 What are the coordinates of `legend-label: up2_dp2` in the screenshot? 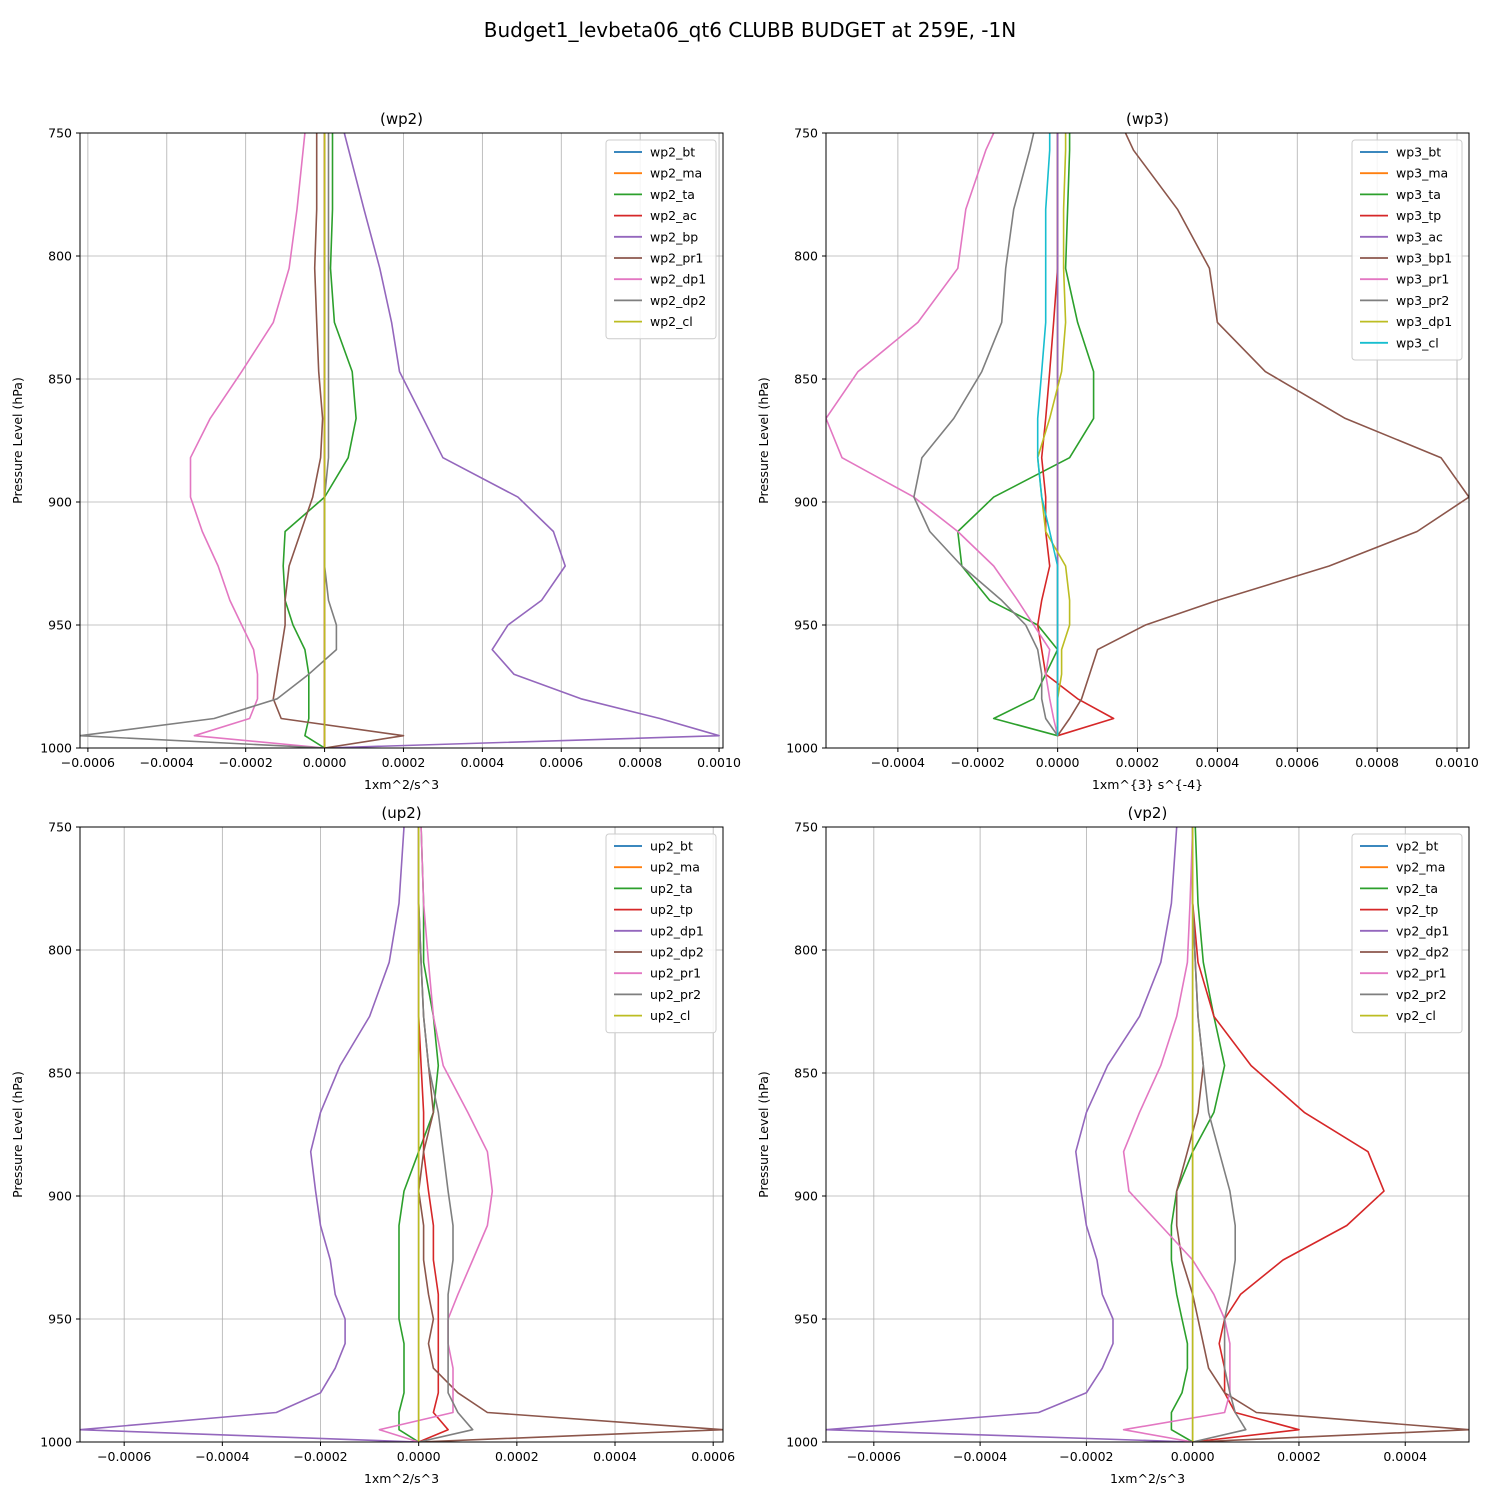 It's located at (677, 952).